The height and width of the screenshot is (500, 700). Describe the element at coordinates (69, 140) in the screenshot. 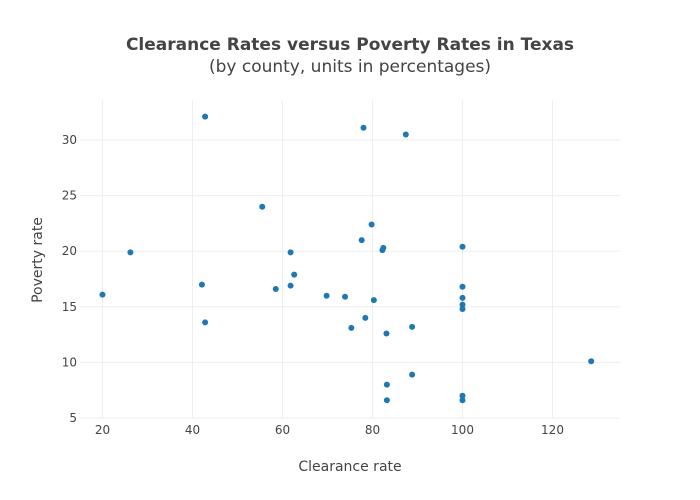

I see `y-tick-label: 30` at that location.